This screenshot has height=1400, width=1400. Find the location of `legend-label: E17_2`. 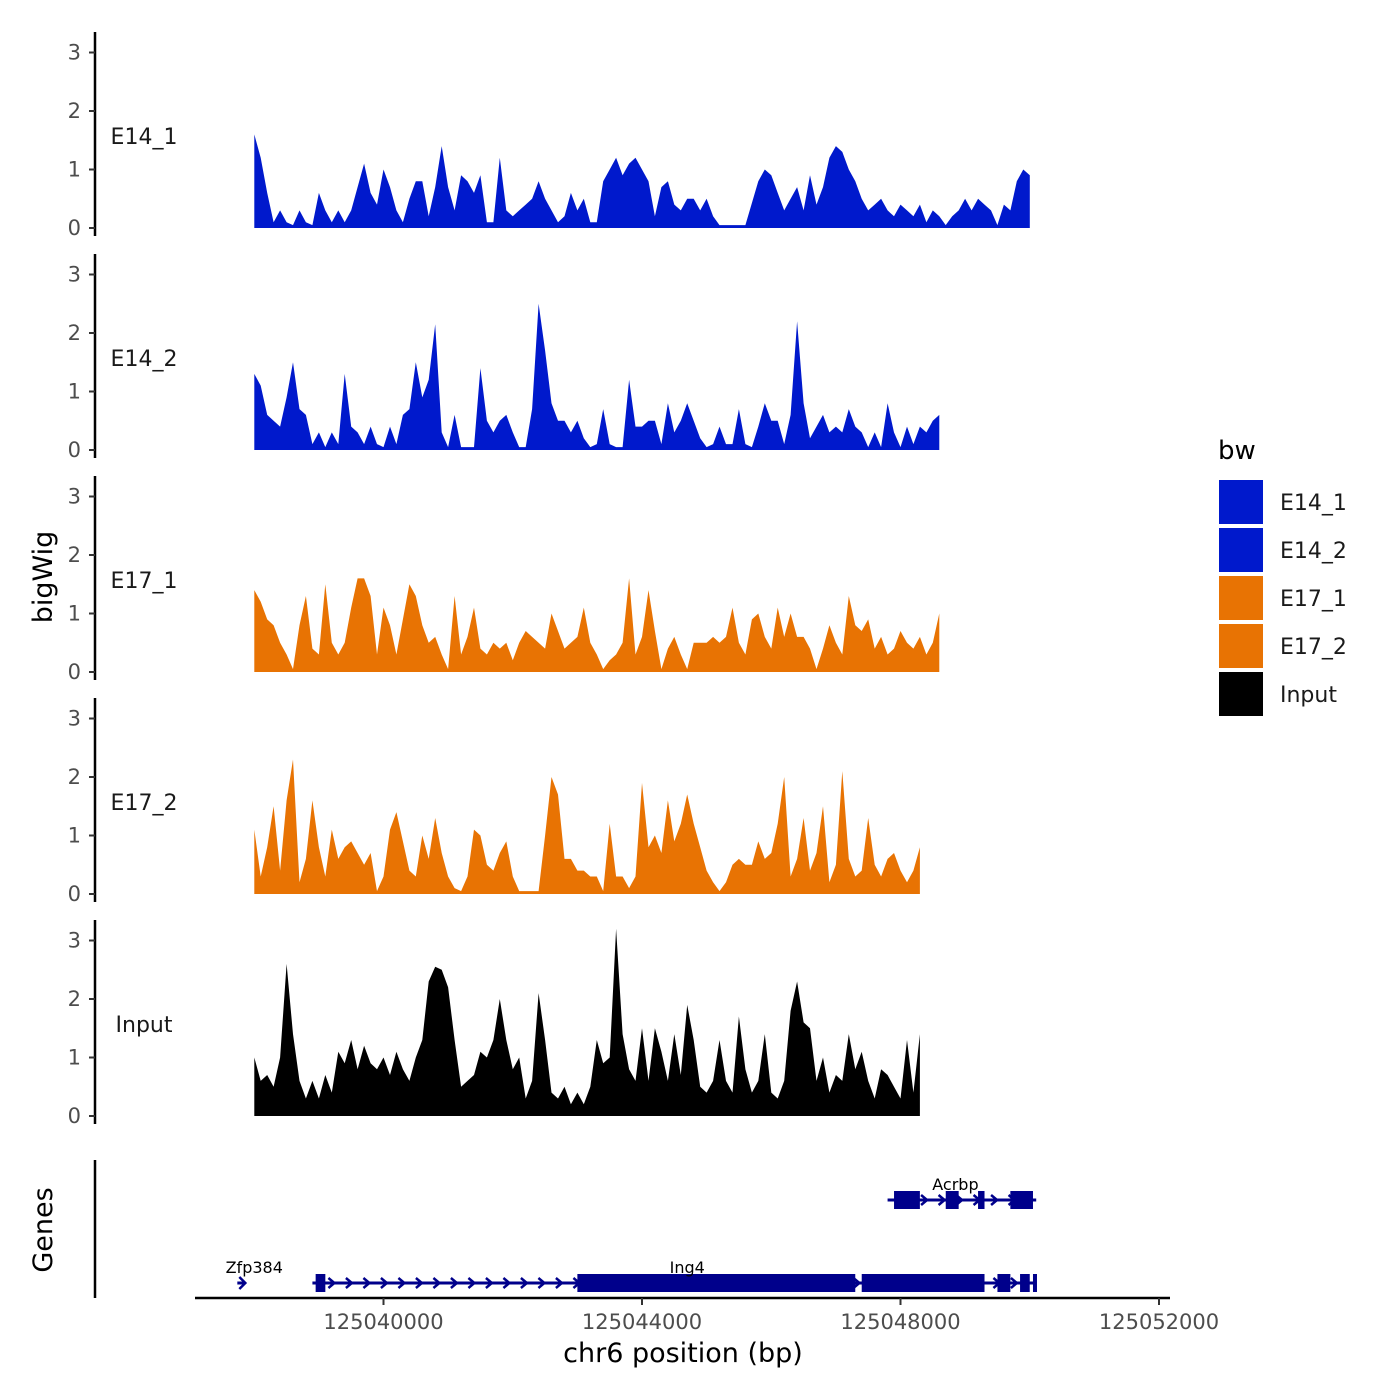

legend-label: E17_2 is located at coordinates (1313, 647).